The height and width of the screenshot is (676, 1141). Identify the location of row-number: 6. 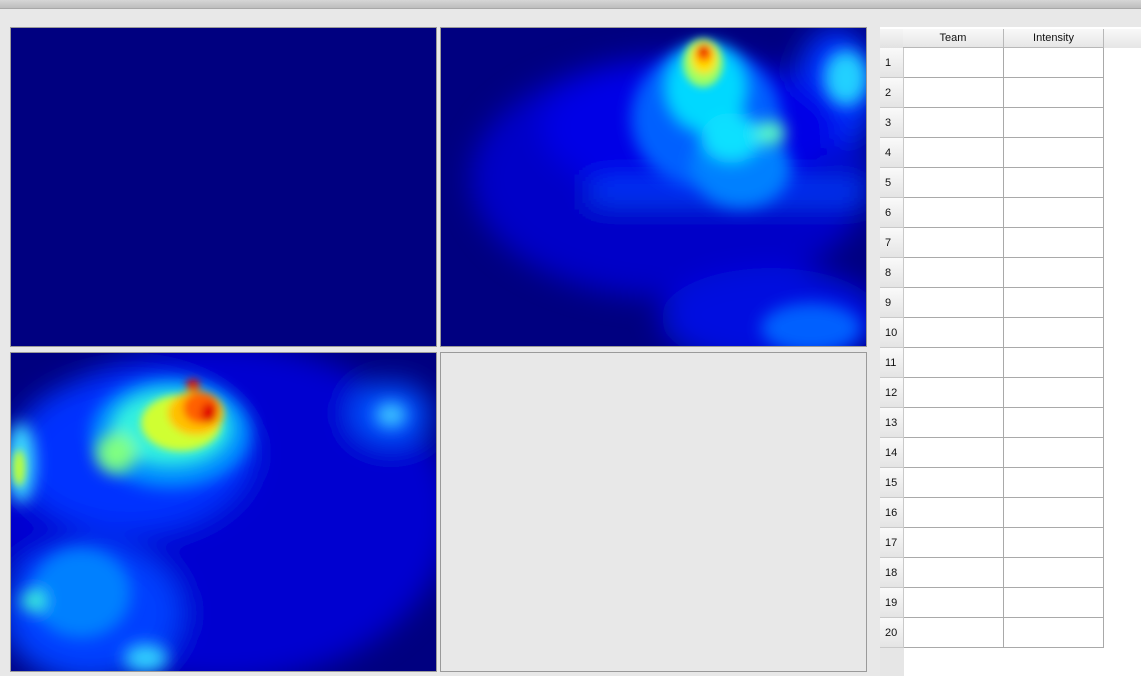
(892, 213).